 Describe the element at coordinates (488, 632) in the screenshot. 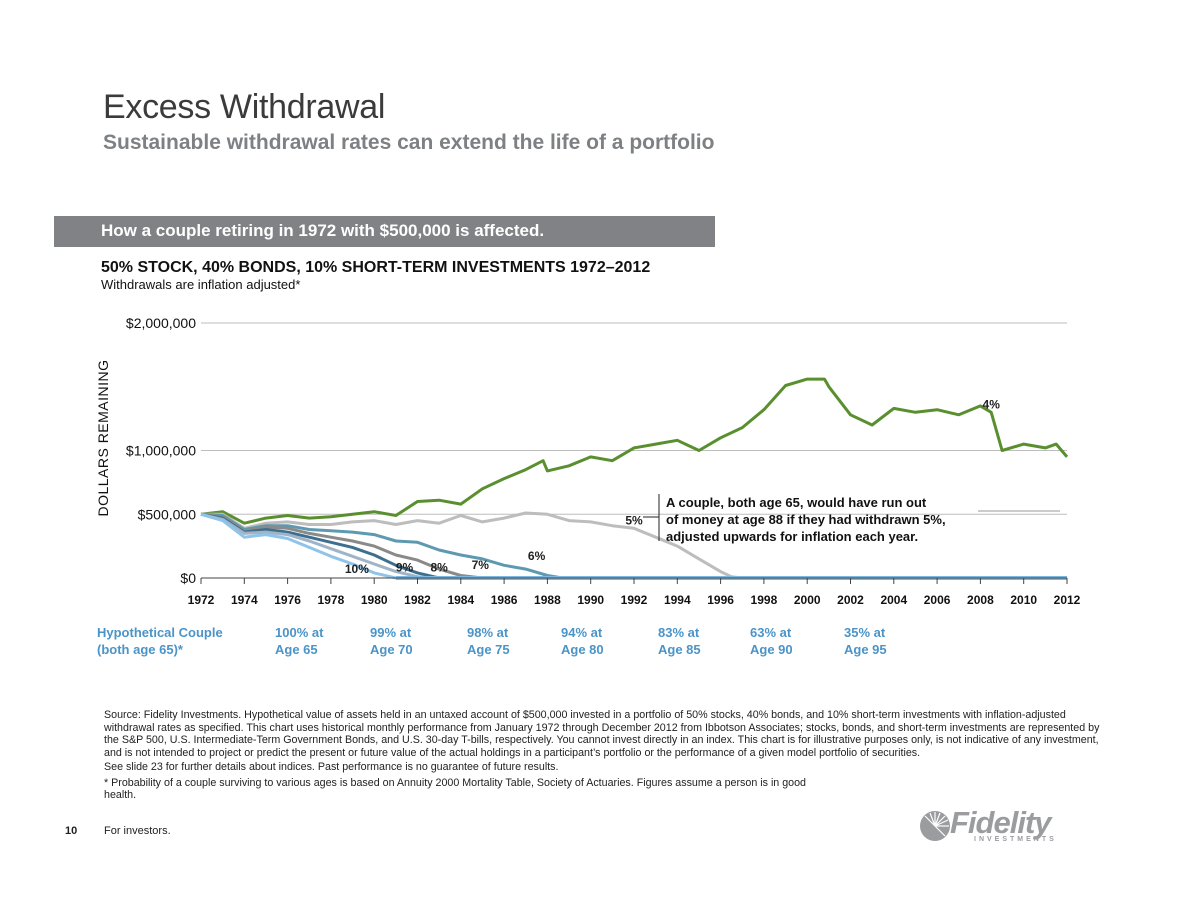

I see `survival-pct: 98% at` at that location.